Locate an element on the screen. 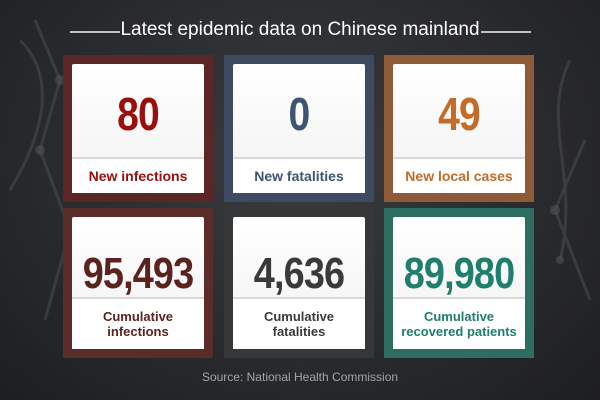 This screenshot has height=400, width=600. new-fatalities-label-text: New fatalities is located at coordinates (299, 176).